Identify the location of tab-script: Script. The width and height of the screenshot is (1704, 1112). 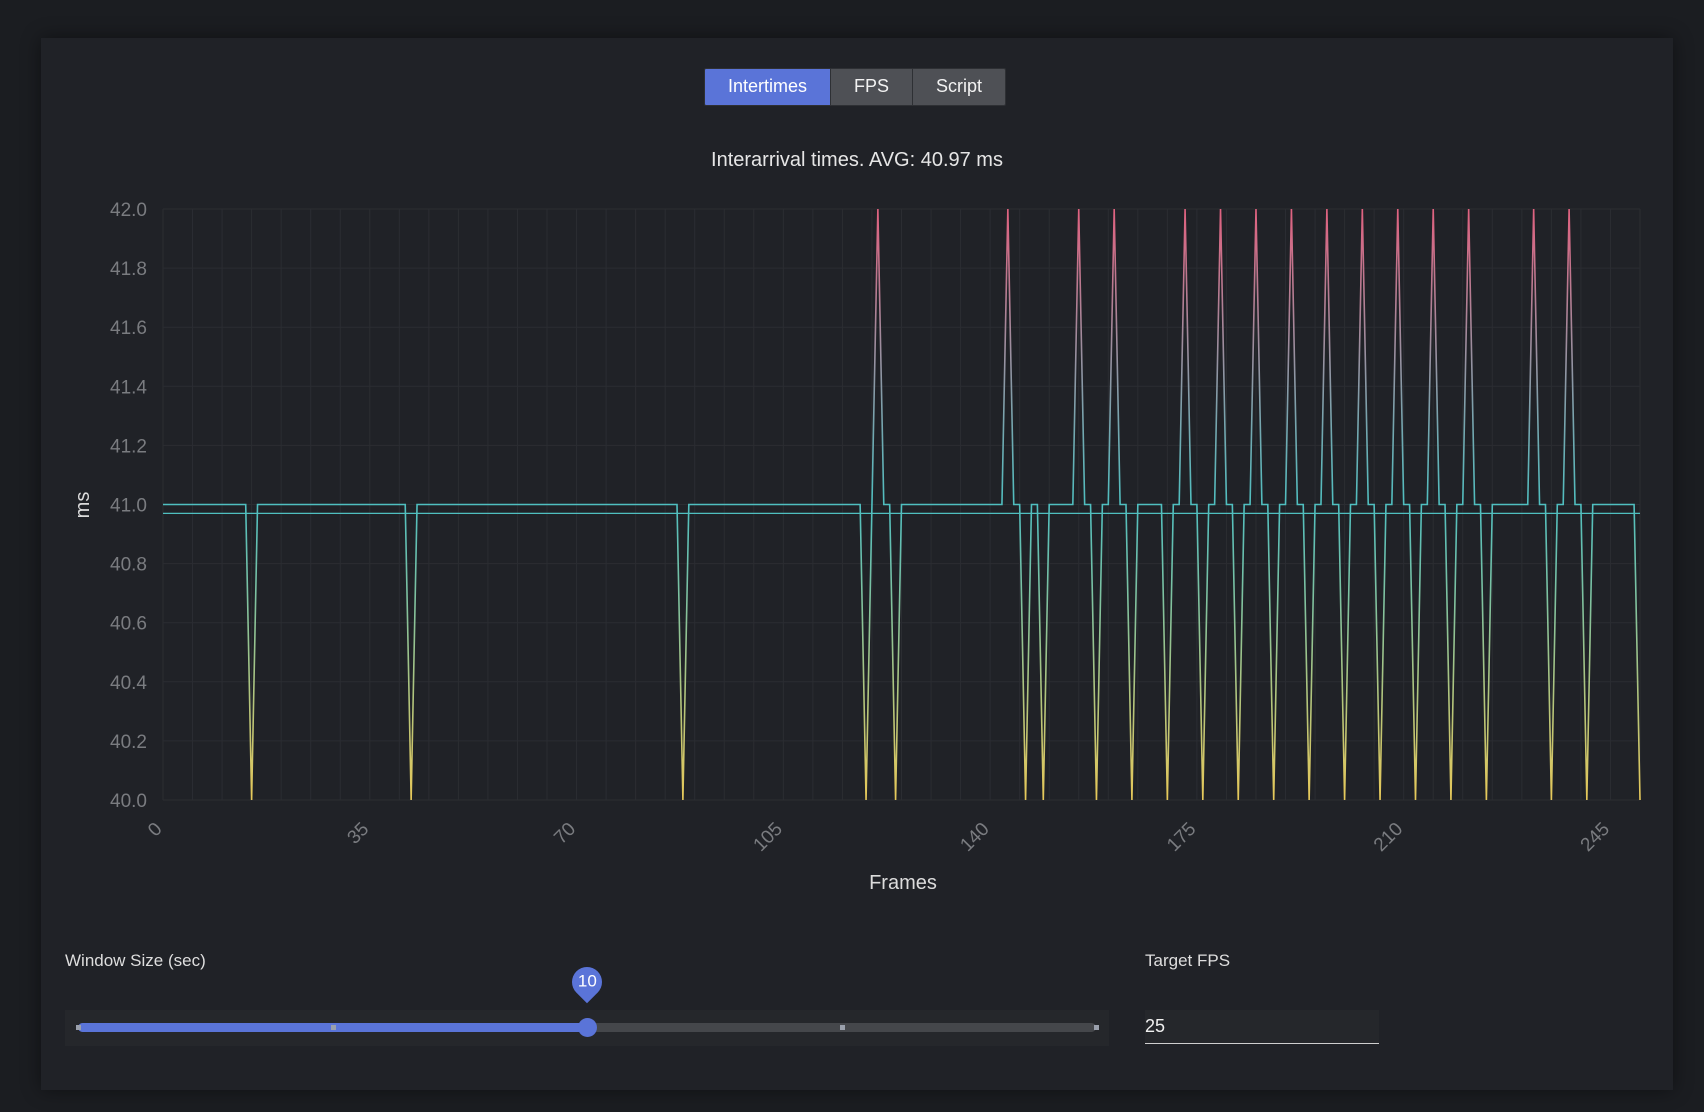
(959, 87).